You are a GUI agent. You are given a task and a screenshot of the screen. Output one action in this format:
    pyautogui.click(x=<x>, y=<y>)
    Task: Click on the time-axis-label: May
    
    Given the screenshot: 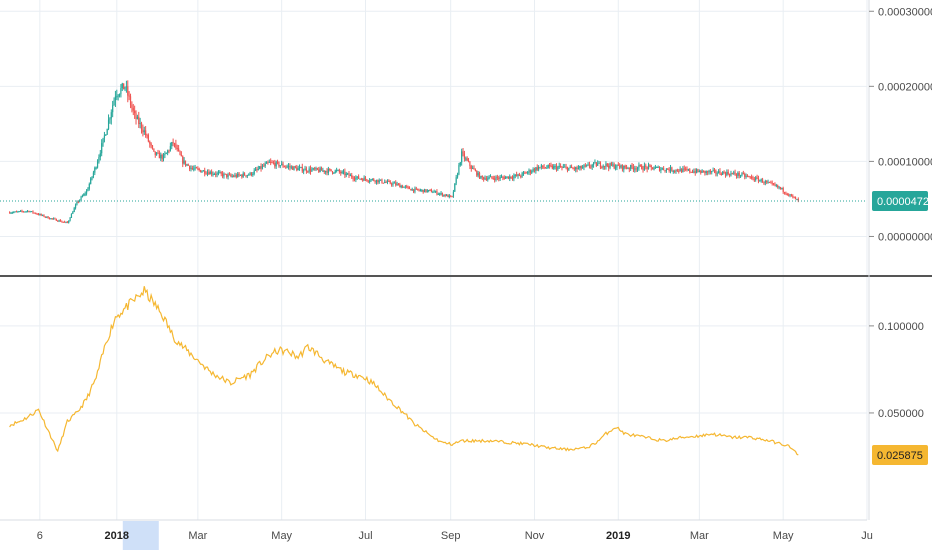 What is the action you would take?
    pyautogui.click(x=281, y=536)
    